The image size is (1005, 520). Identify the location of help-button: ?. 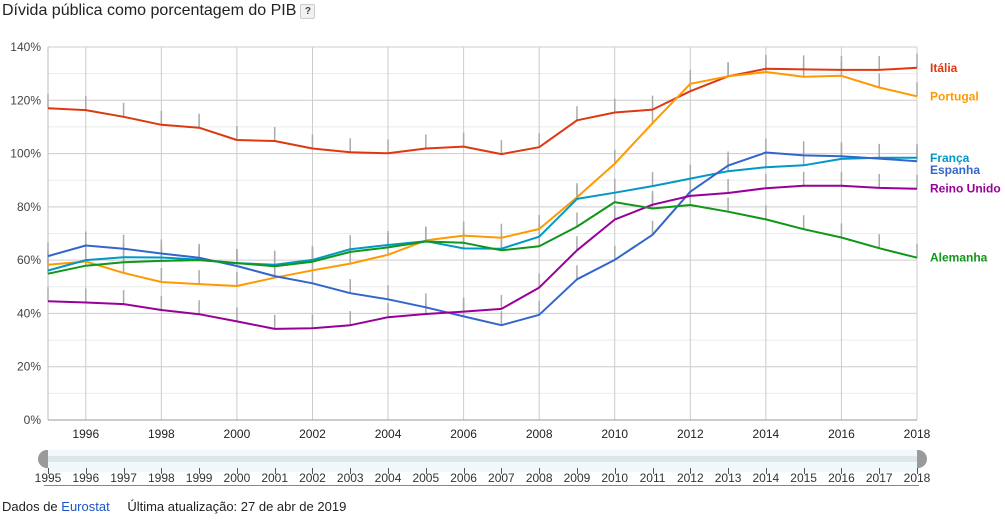
(308, 11).